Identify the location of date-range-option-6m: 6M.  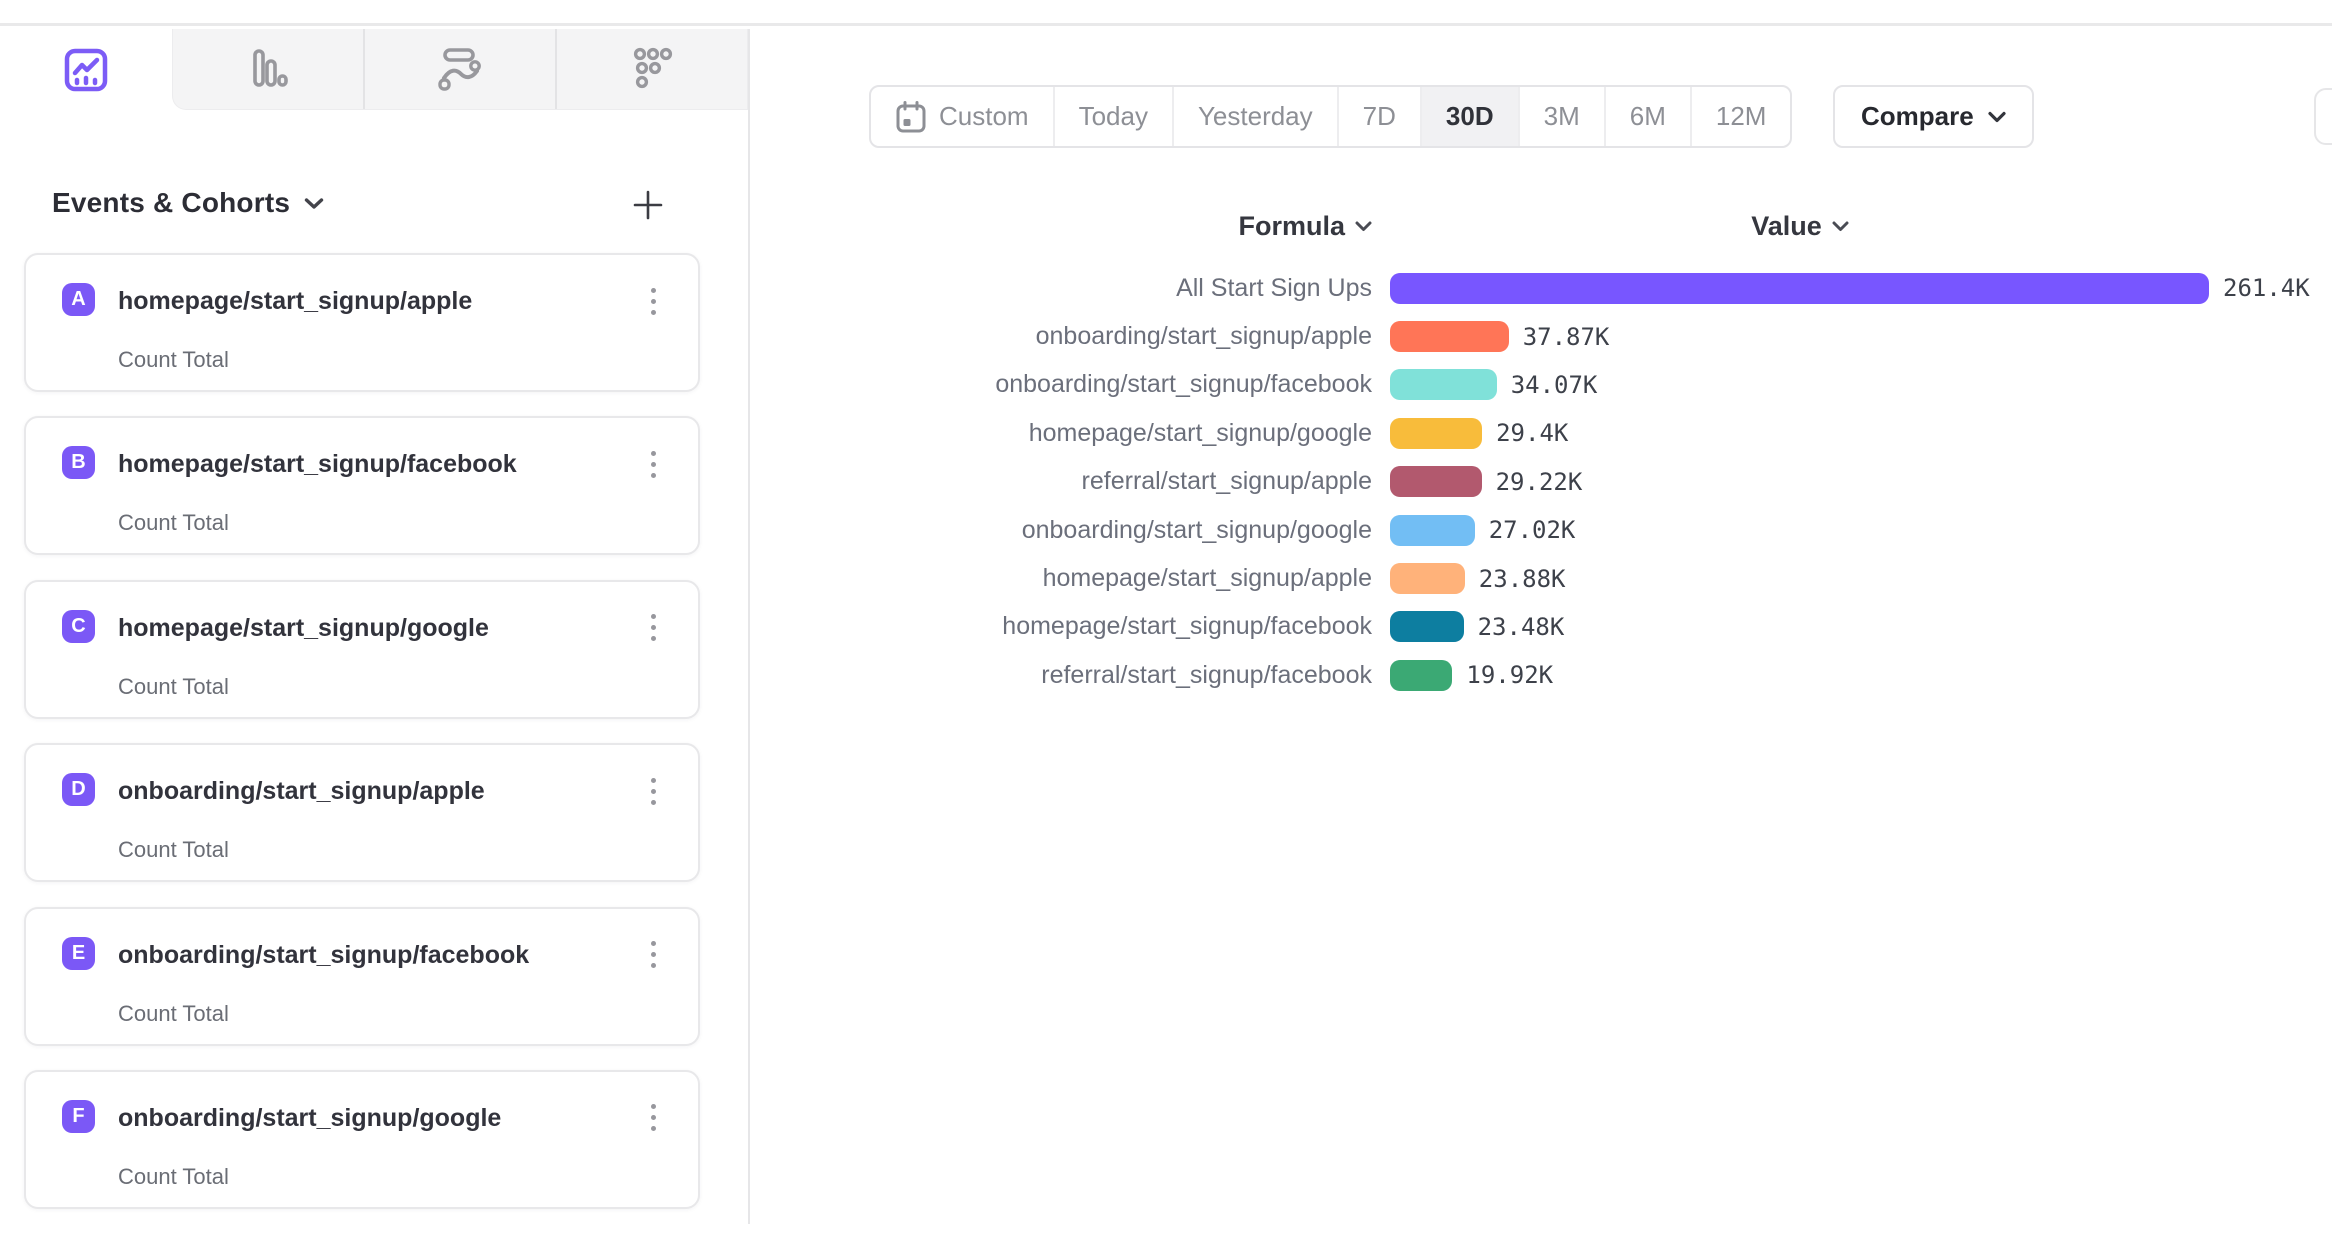
(1647, 116).